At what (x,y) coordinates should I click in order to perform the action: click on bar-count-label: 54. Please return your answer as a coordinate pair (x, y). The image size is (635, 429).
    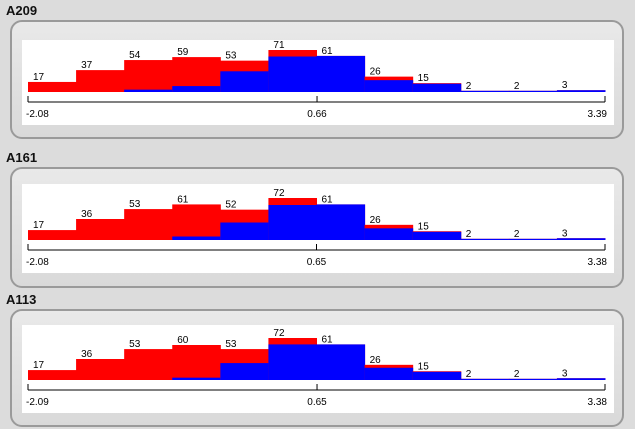
    Looking at the image, I should click on (135, 55).